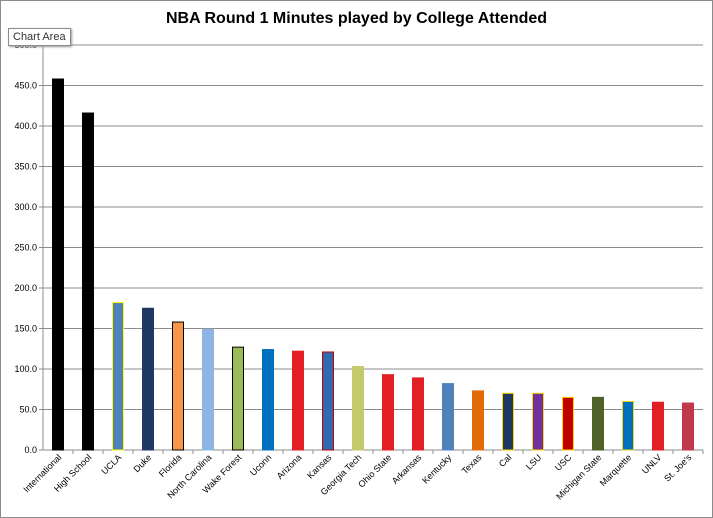 The width and height of the screenshot is (713, 518). I want to click on x-tick-label: Kansas, so click(319, 466).